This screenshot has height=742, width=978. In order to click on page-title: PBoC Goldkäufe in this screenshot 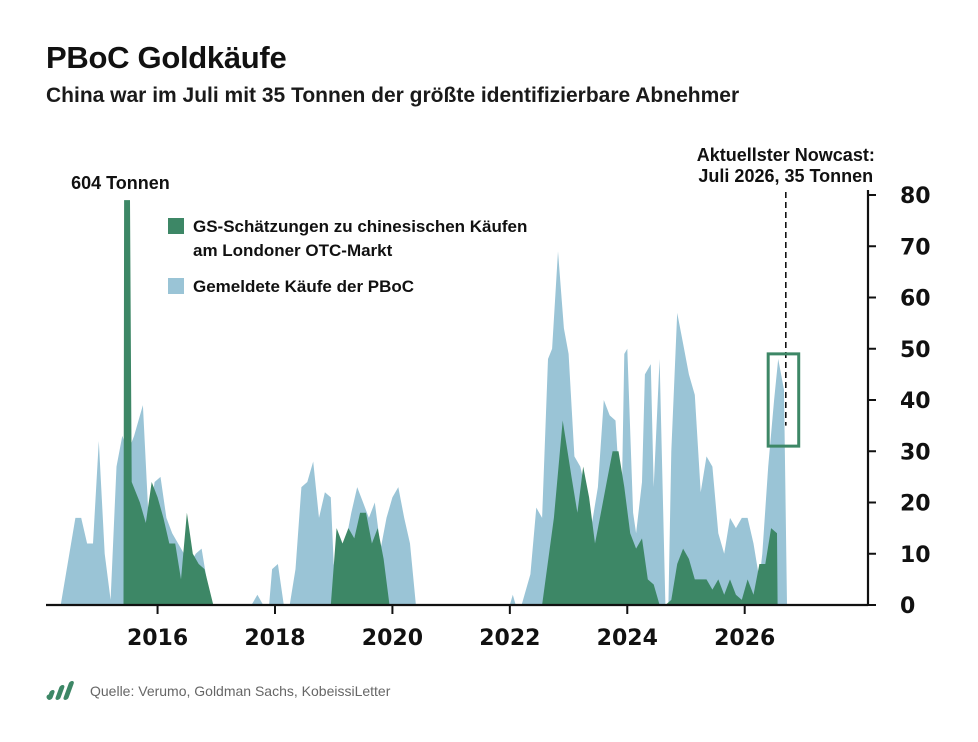, I will do `click(166, 57)`.